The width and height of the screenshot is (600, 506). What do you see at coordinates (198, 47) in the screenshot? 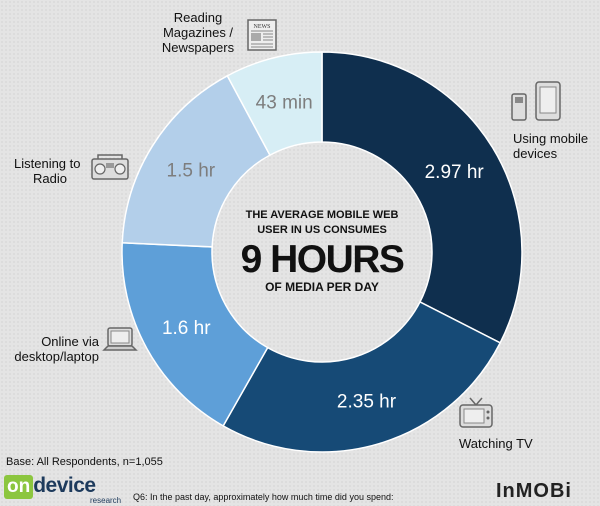
I see `label-line: Newspapers` at bounding box center [198, 47].